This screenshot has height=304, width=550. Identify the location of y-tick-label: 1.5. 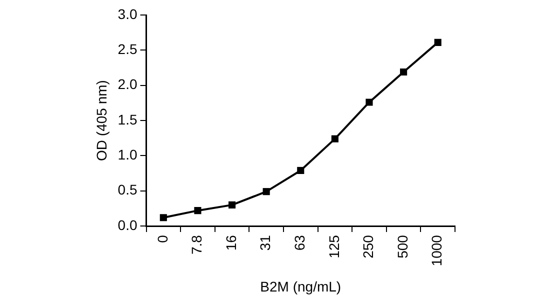
(128, 119).